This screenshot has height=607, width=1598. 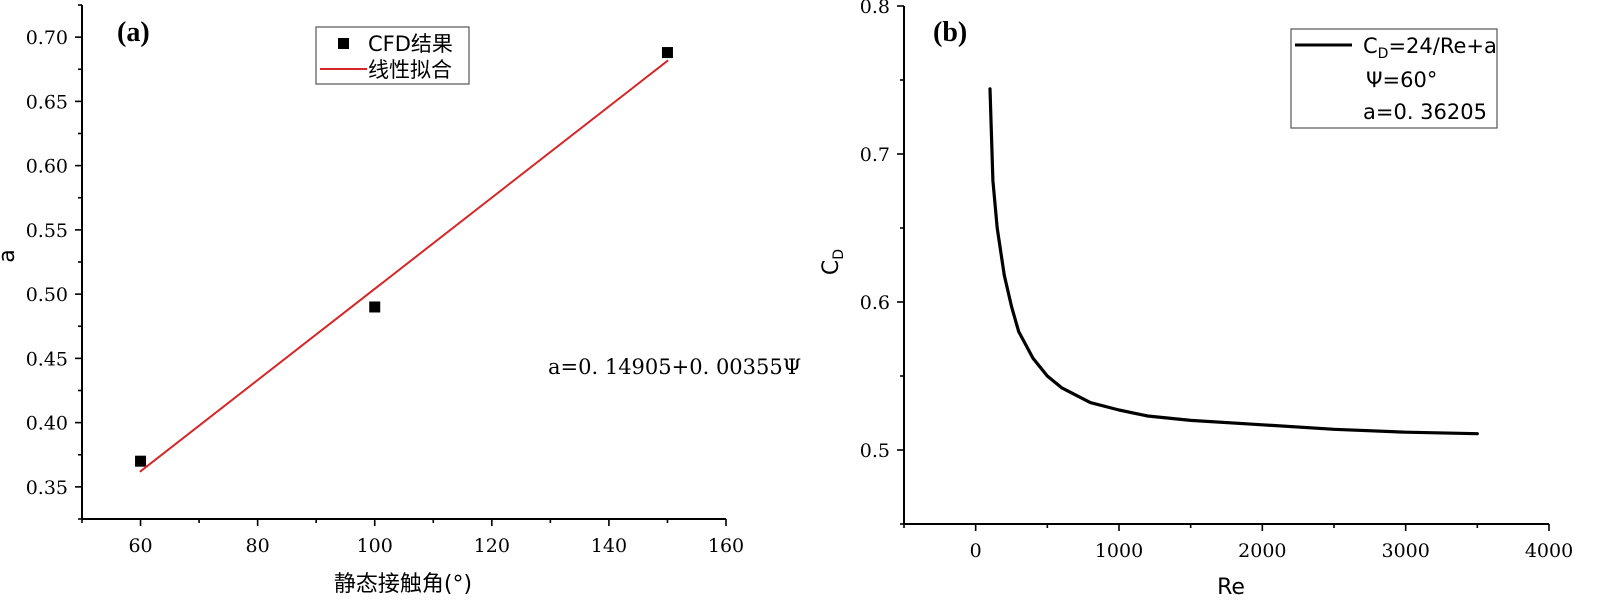 What do you see at coordinates (1231, 587) in the screenshot?
I see `panel-b-x-axis-title: Re` at bounding box center [1231, 587].